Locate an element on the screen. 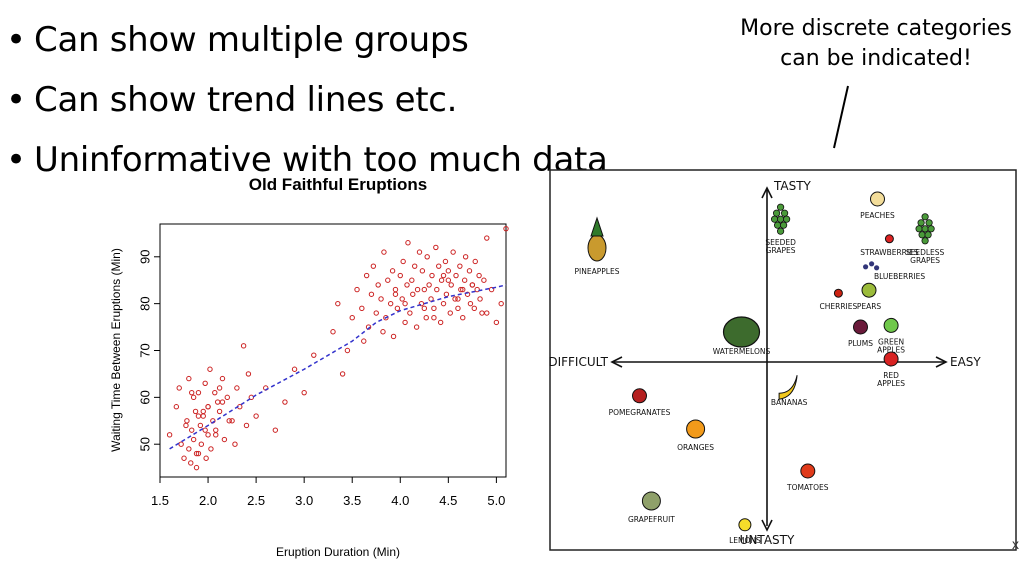  fruit-oranges: ORANGES is located at coordinates (695, 435).